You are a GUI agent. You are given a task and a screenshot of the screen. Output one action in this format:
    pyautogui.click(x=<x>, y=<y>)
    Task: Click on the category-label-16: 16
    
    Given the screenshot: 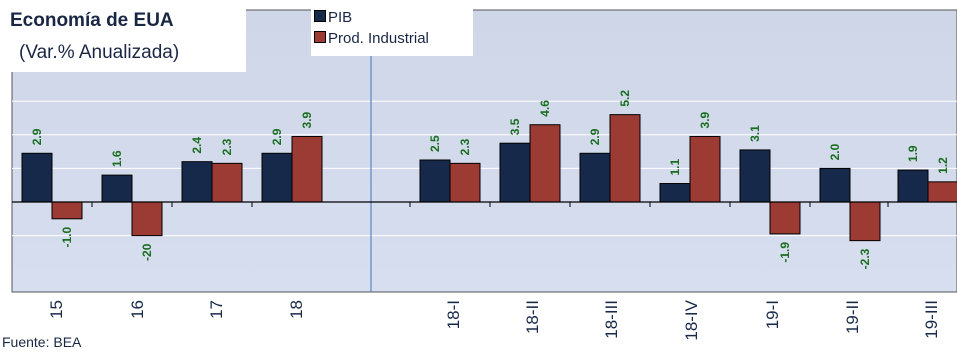 What is the action you would take?
    pyautogui.click(x=137, y=309)
    